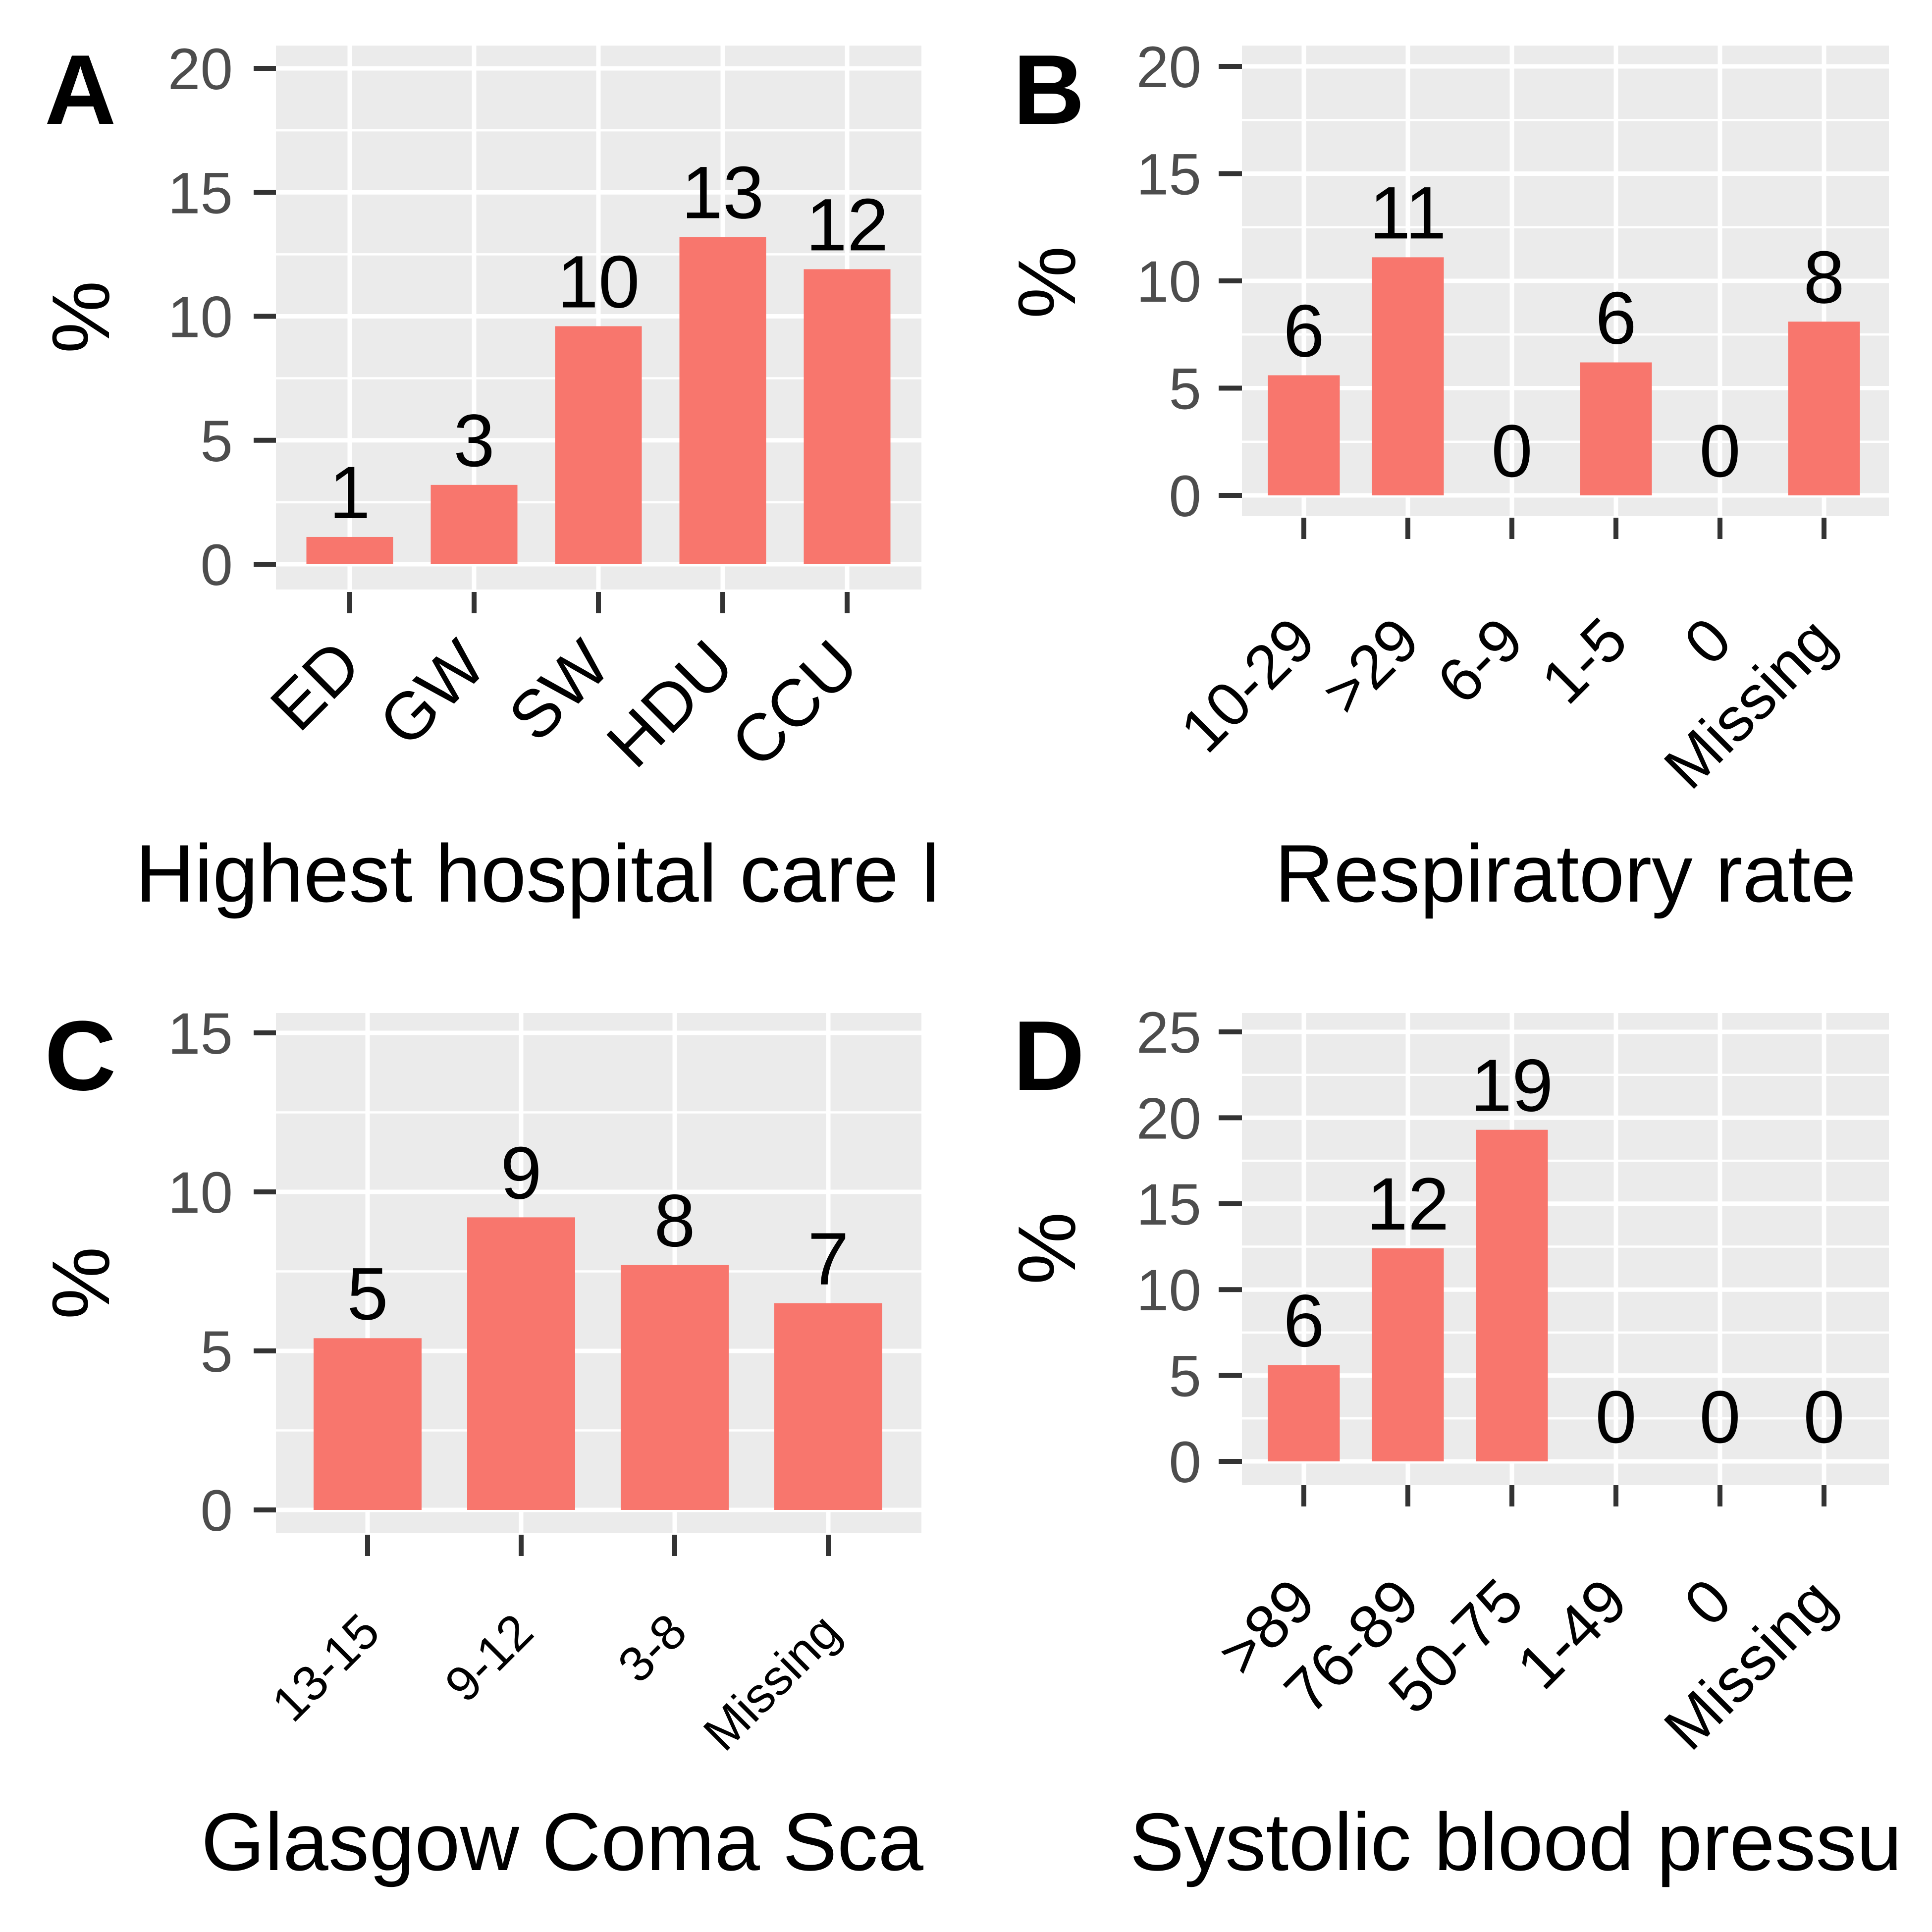 The image size is (1932, 1932). Describe the element at coordinates (1480, 661) in the screenshot. I see `x-tick-label: 6-9` at that location.